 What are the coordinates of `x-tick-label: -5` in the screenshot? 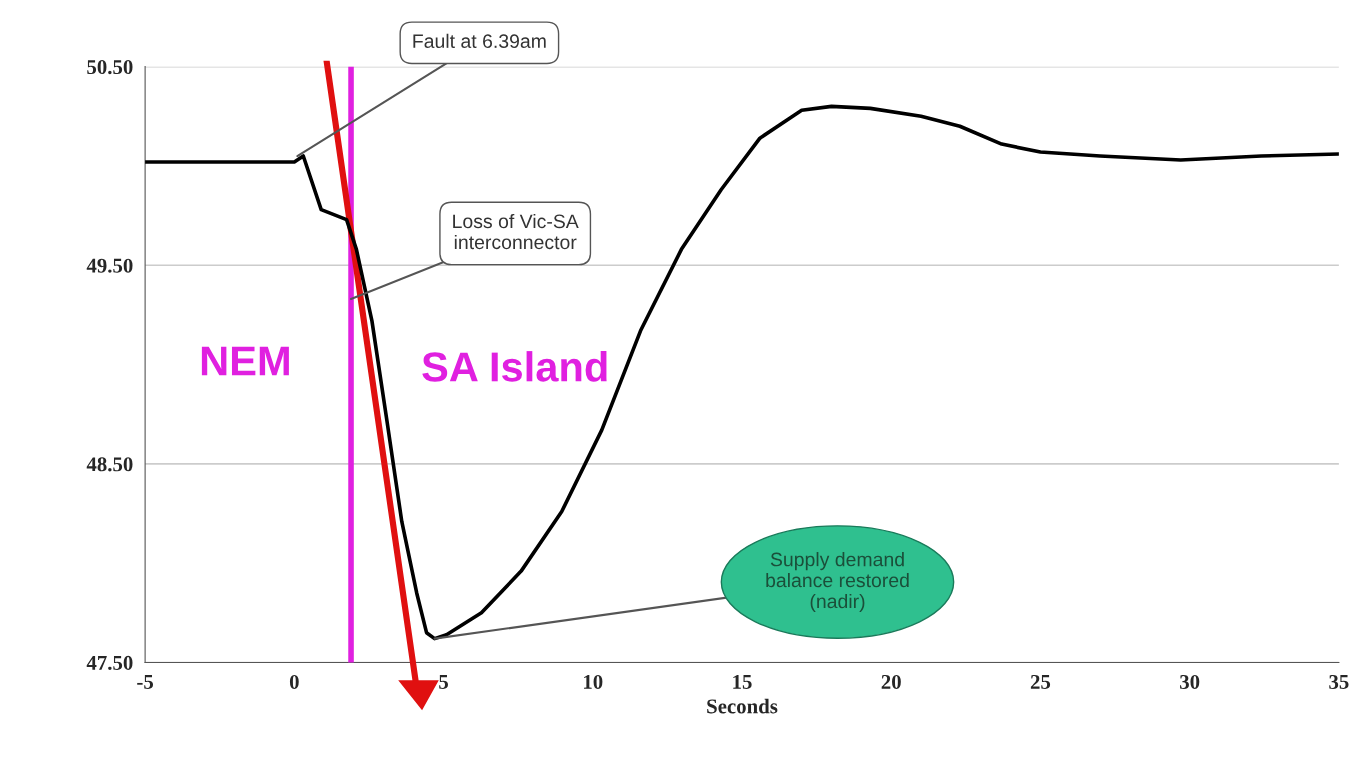 It's located at (145, 682).